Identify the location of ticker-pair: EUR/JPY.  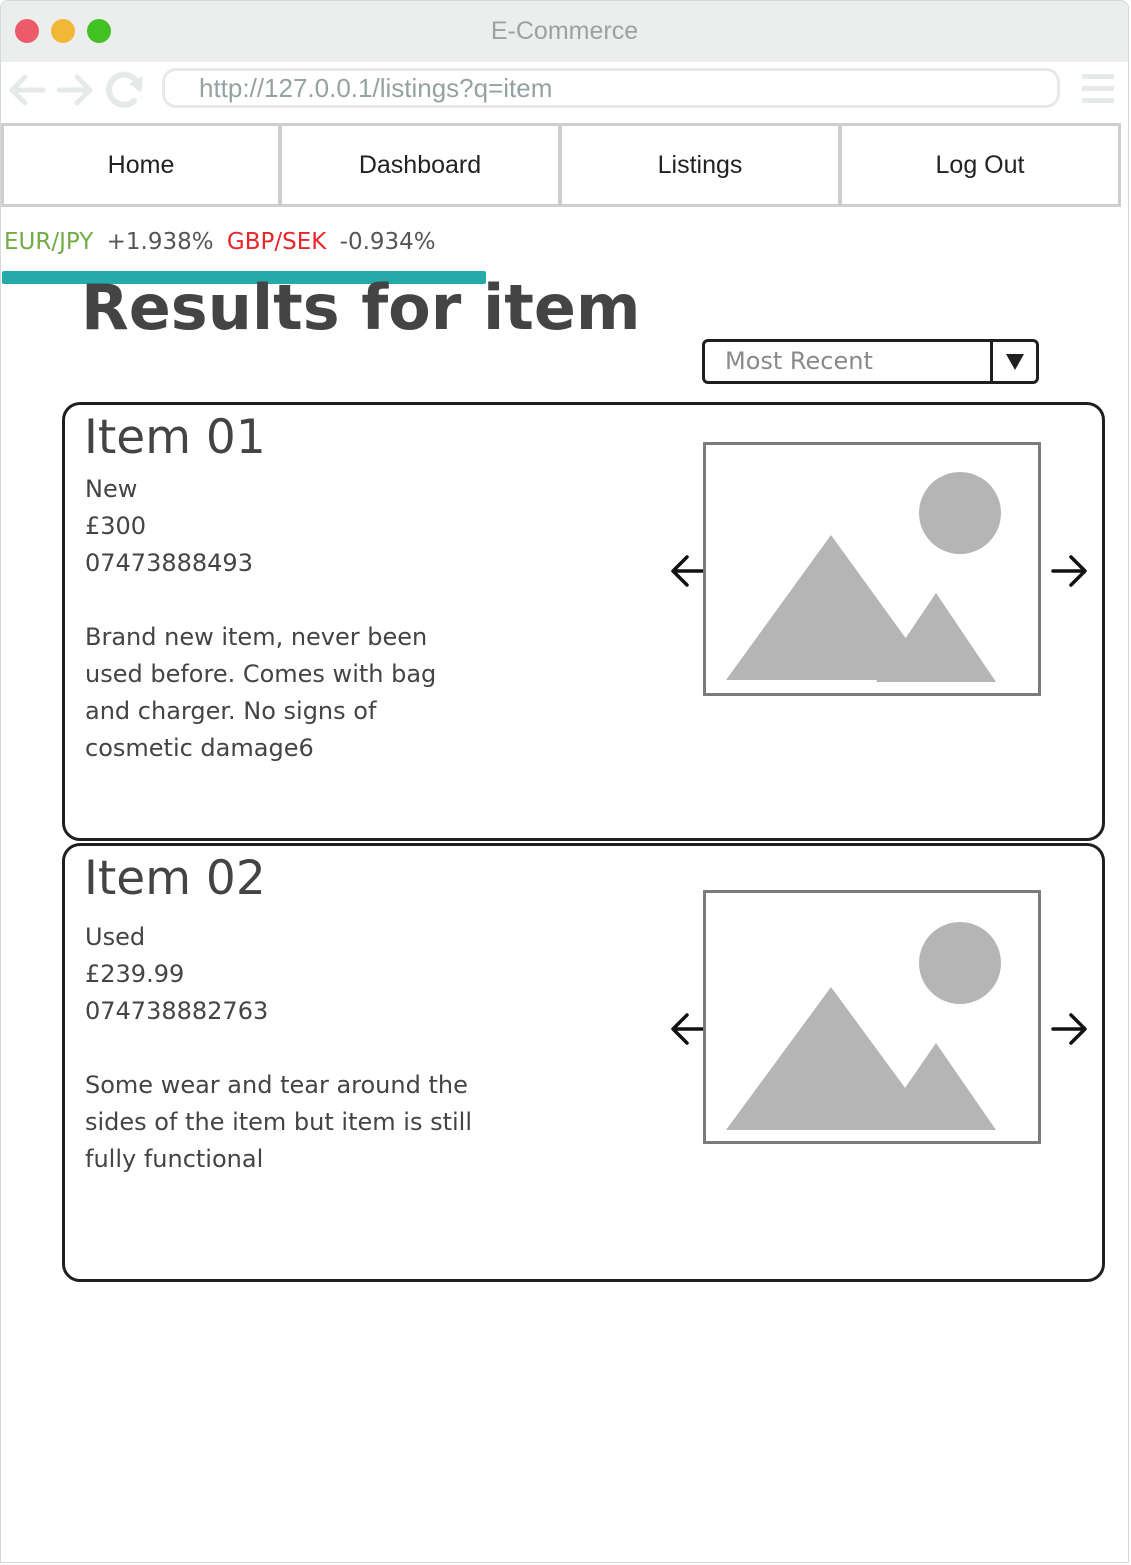
(49, 242).